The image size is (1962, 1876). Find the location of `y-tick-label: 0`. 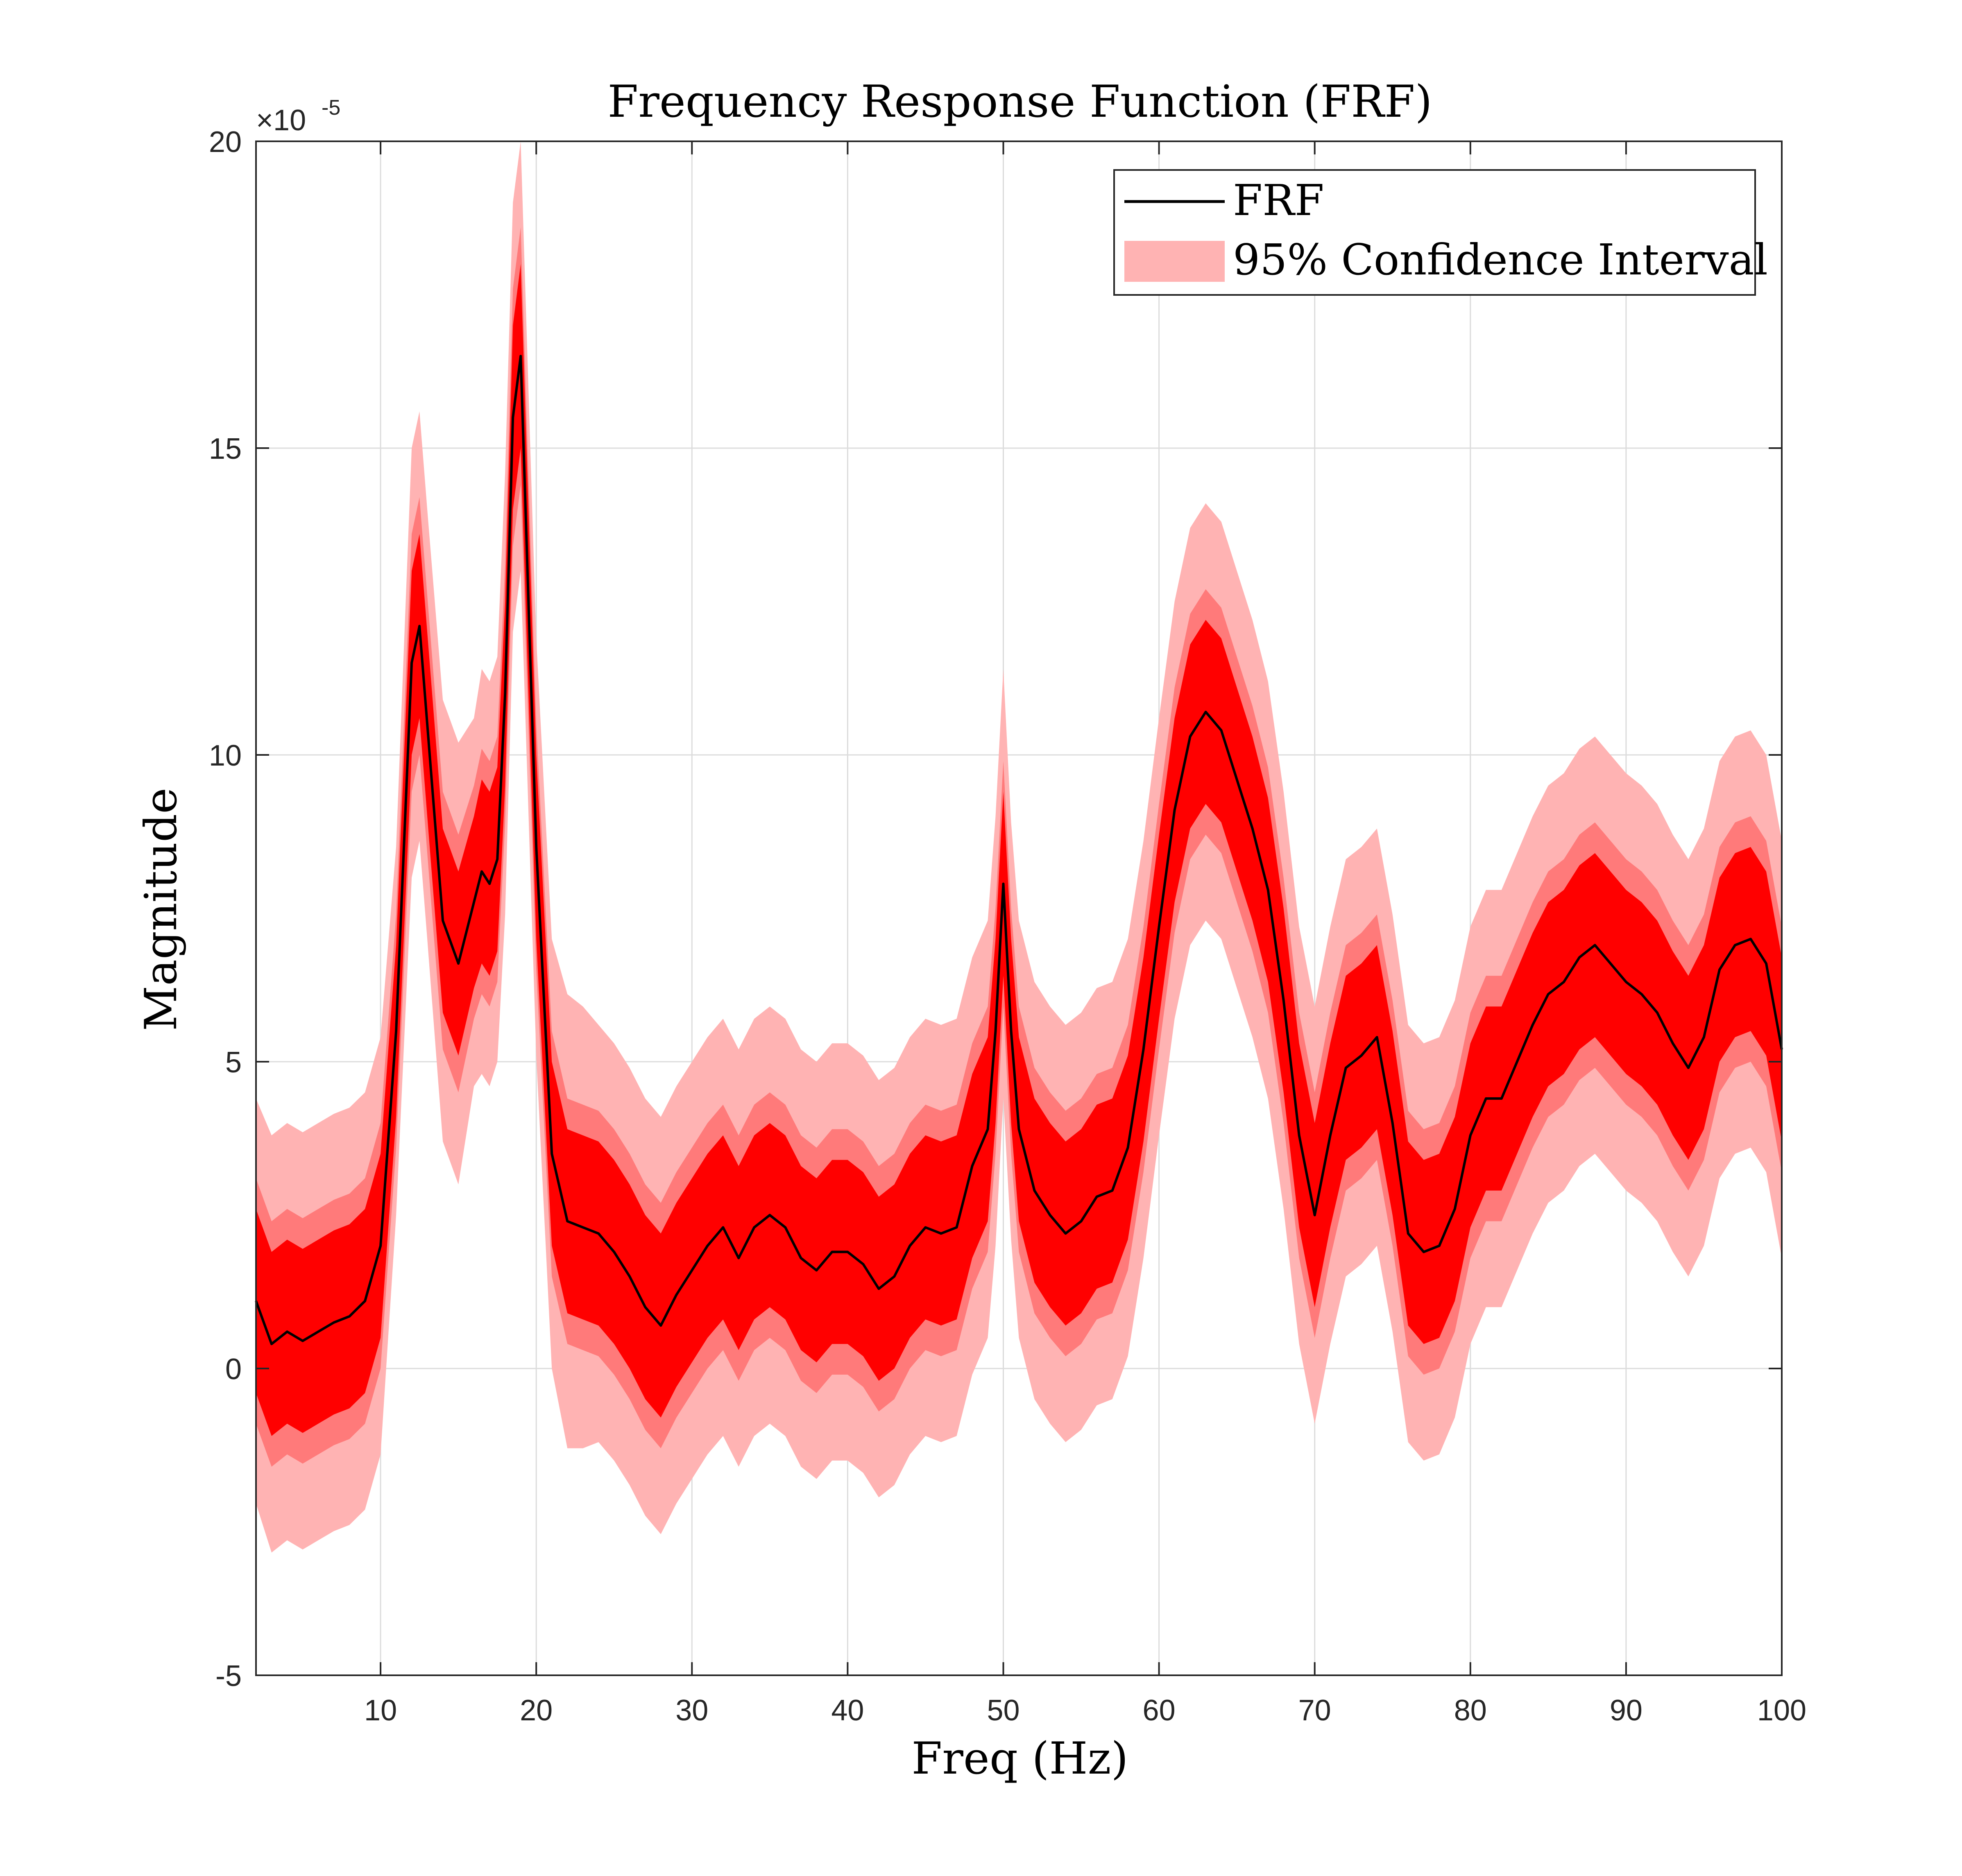

y-tick-label: 0 is located at coordinates (233, 1369).